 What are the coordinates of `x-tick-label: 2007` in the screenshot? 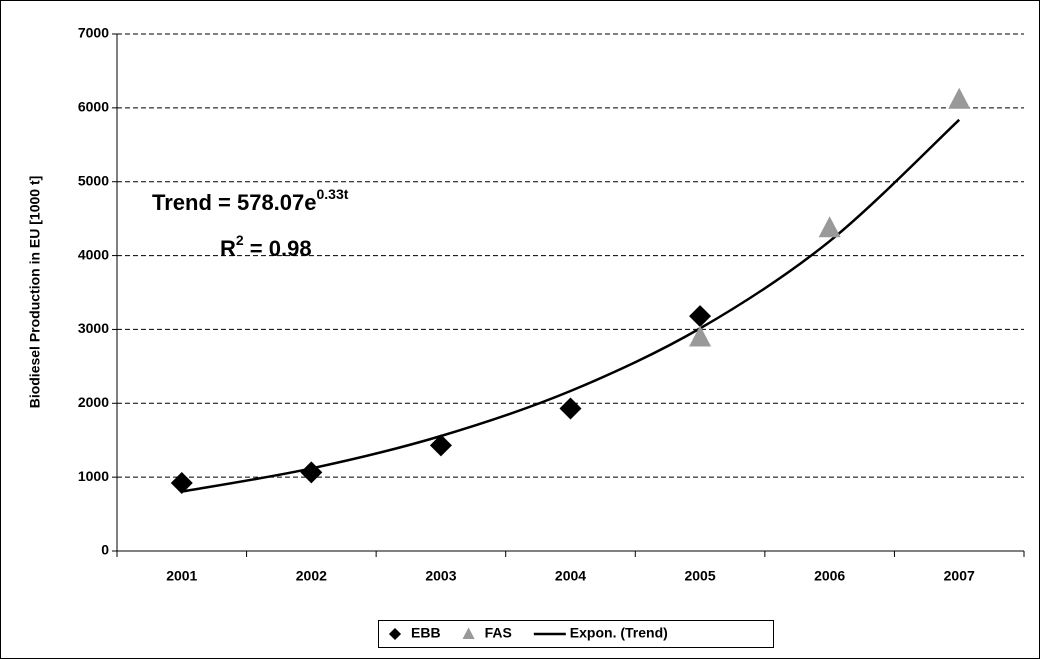 It's located at (959, 576).